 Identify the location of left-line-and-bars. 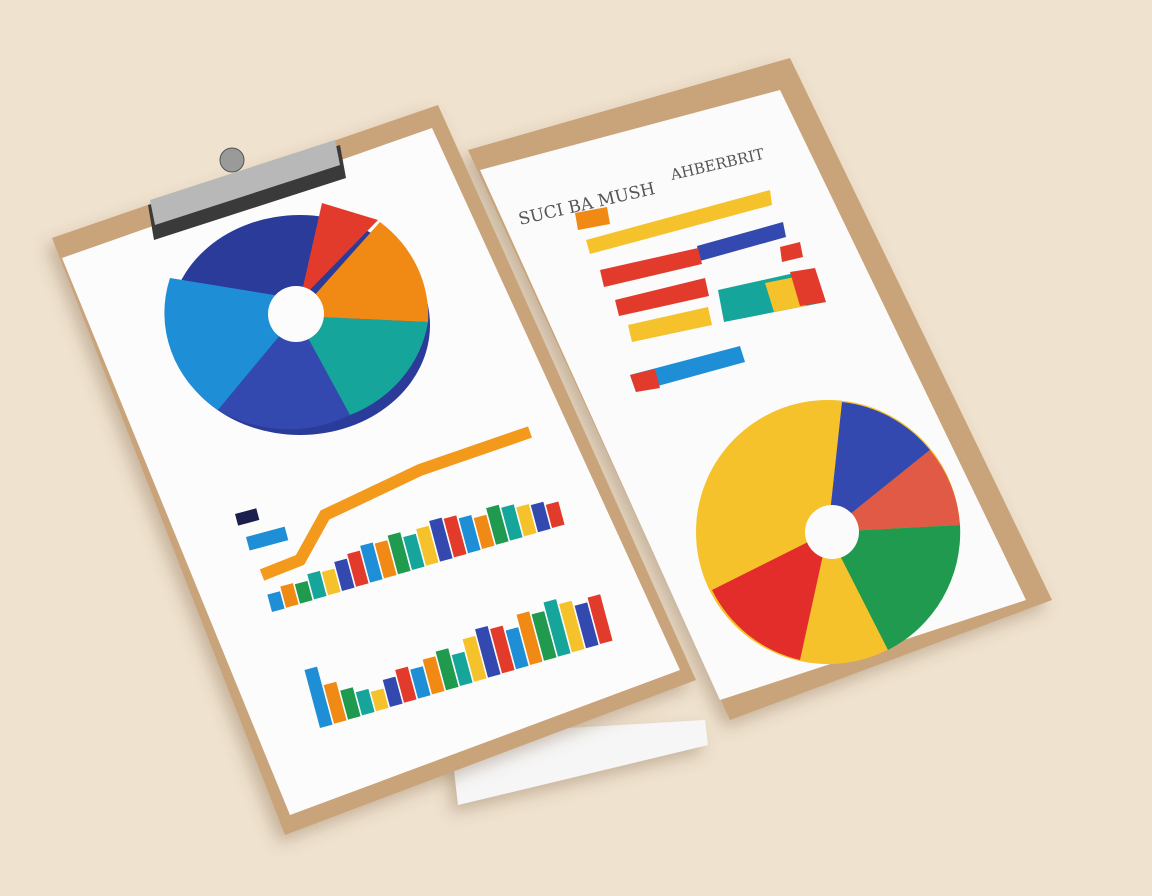
(423, 577).